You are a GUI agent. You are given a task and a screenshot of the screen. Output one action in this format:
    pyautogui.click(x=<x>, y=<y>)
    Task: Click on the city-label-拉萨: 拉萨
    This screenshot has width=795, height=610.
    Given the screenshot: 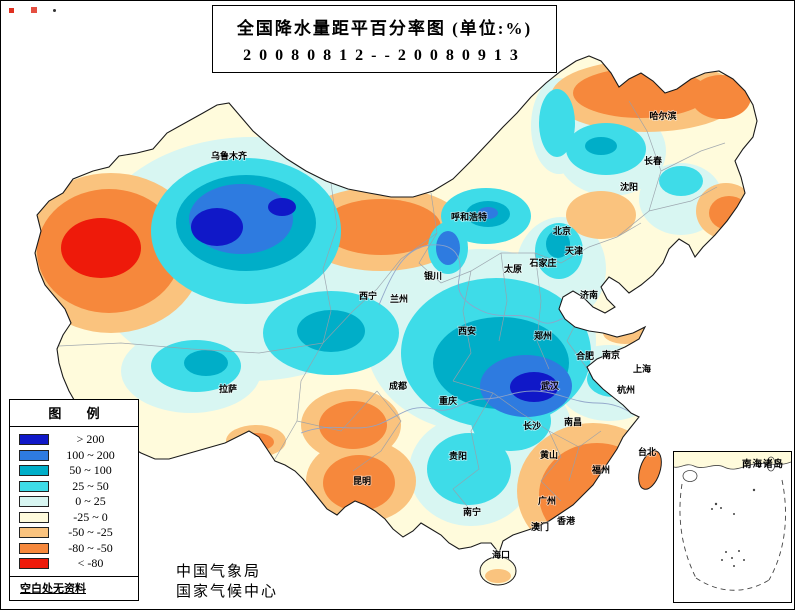 What is the action you would take?
    pyautogui.click(x=228, y=388)
    